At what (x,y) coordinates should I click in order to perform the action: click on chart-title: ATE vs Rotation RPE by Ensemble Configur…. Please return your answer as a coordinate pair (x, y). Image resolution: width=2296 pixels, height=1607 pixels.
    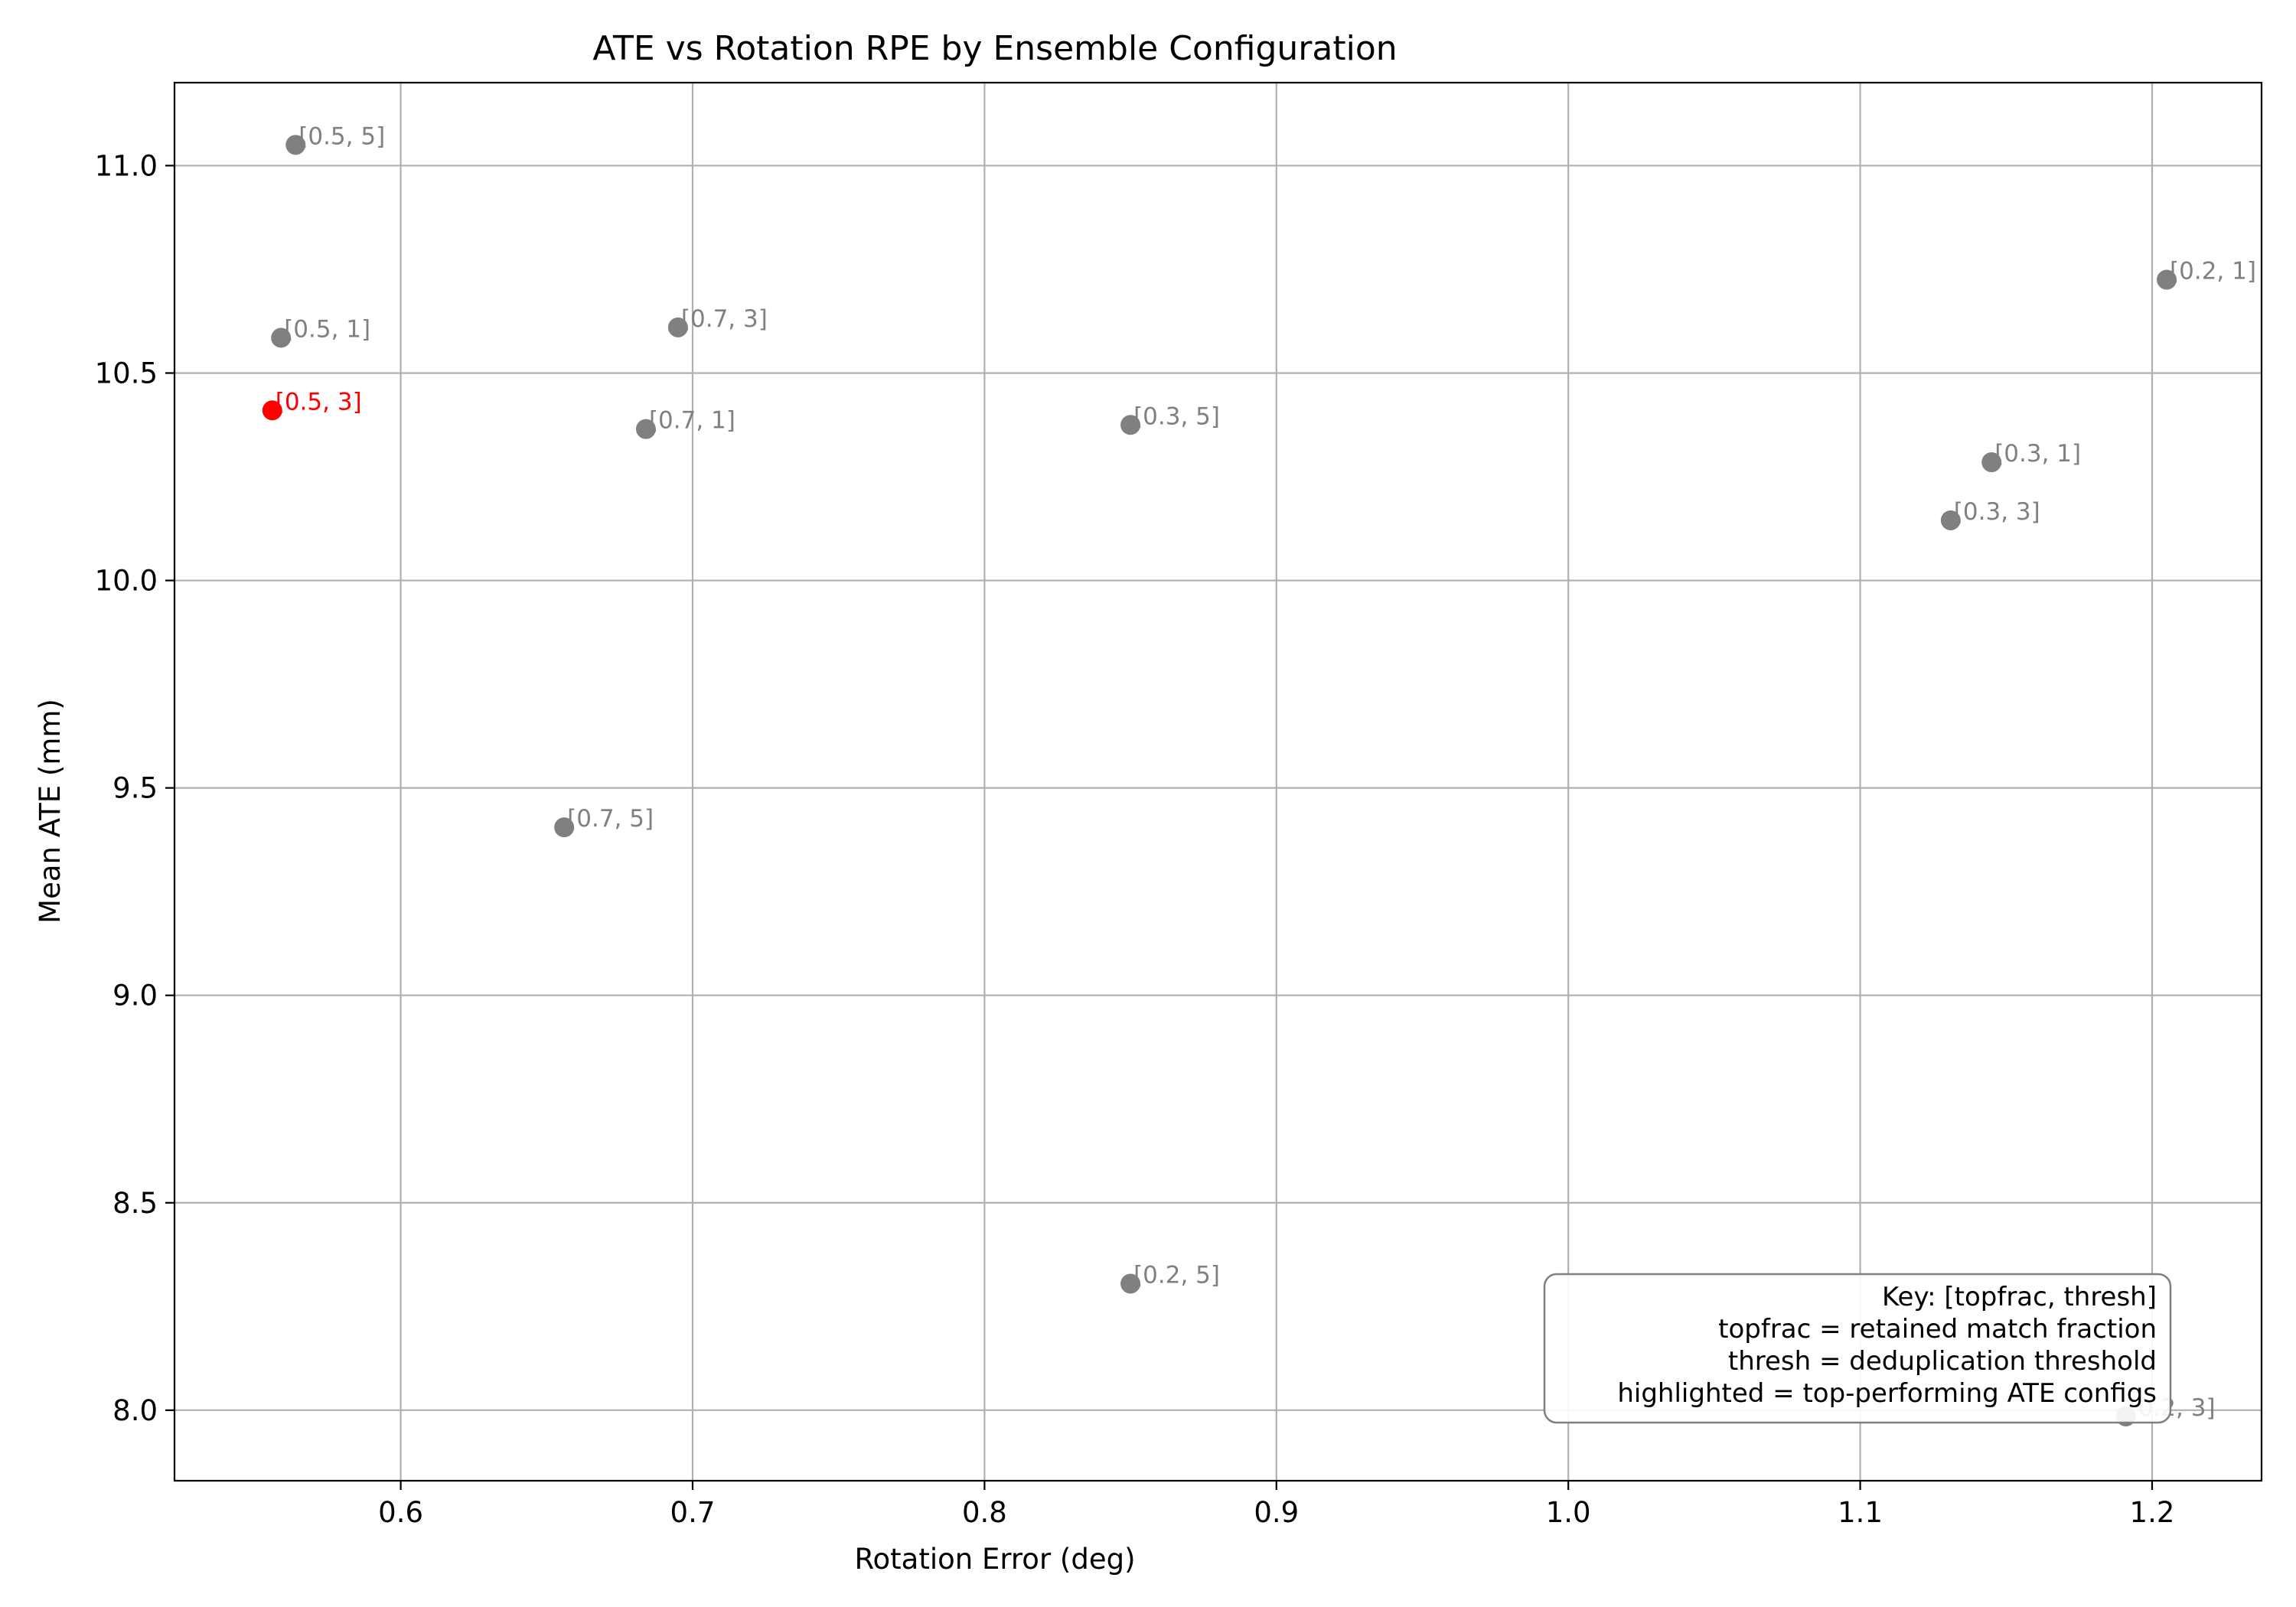
    Looking at the image, I should click on (994, 49).